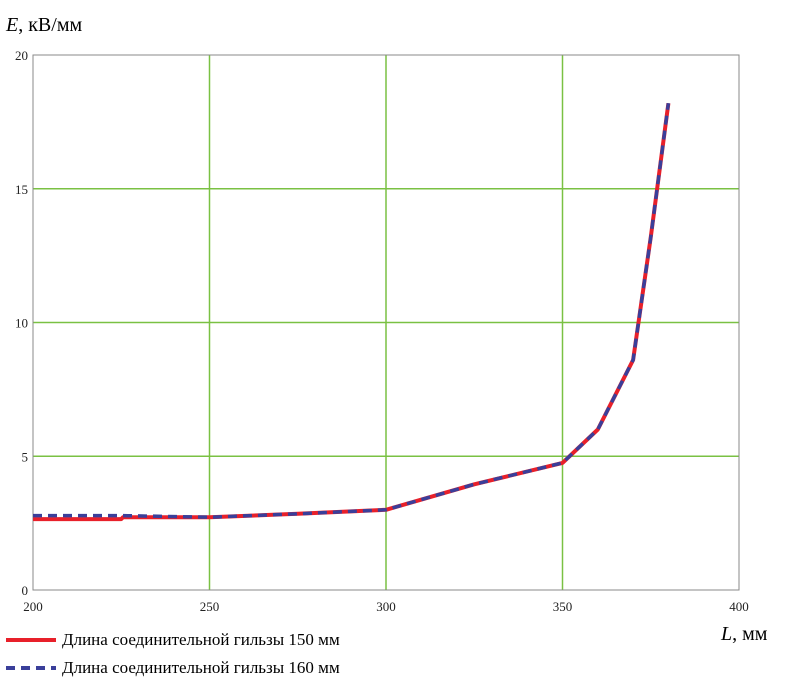 This screenshot has height=689, width=791. Describe the element at coordinates (21, 55) in the screenshot. I see `y-tick-label: 20` at that location.